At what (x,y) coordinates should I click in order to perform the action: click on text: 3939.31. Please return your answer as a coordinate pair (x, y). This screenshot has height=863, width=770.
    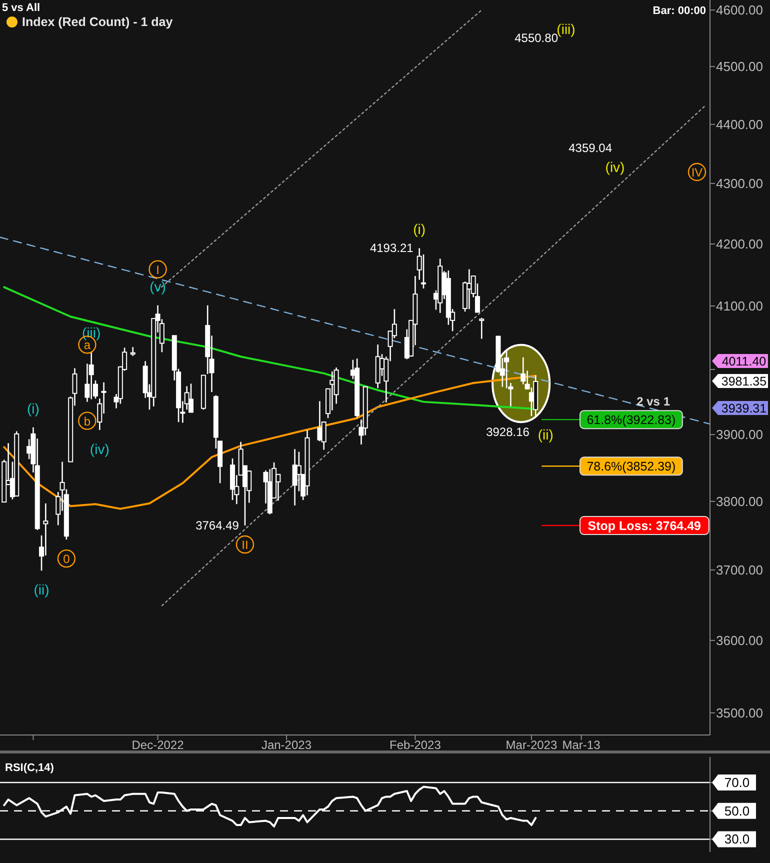
    Looking at the image, I should click on (744, 409).